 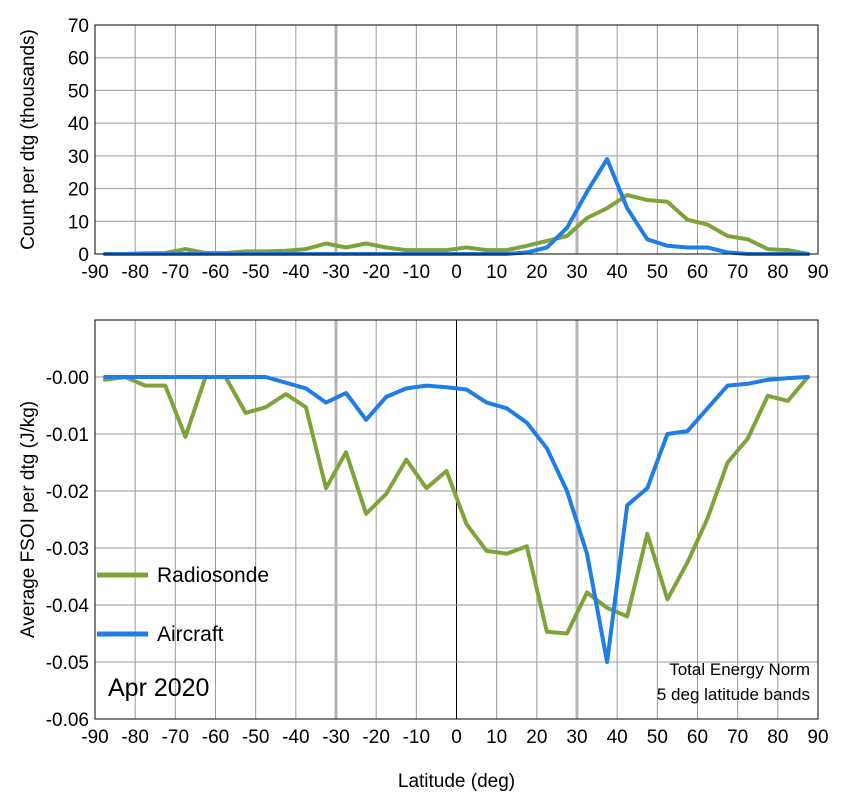 I want to click on fsoi-y-tick-labels: -0.00 -0.01 -0.02 -0.03 -0.04 -0.05 -0.06, so click(x=68, y=549).